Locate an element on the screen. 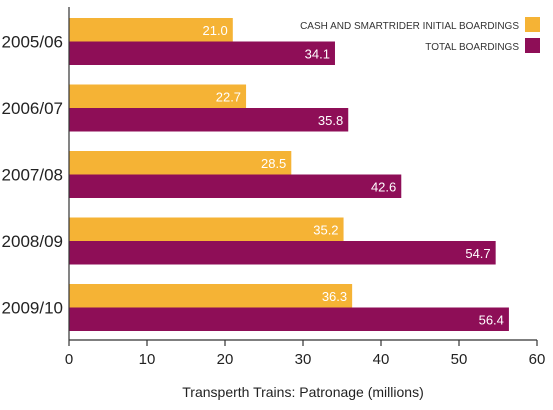 This screenshot has height=410, width=553. legend-label: CASH AND SMARTRIDER INITIAL BOARDINGS is located at coordinates (409, 26).